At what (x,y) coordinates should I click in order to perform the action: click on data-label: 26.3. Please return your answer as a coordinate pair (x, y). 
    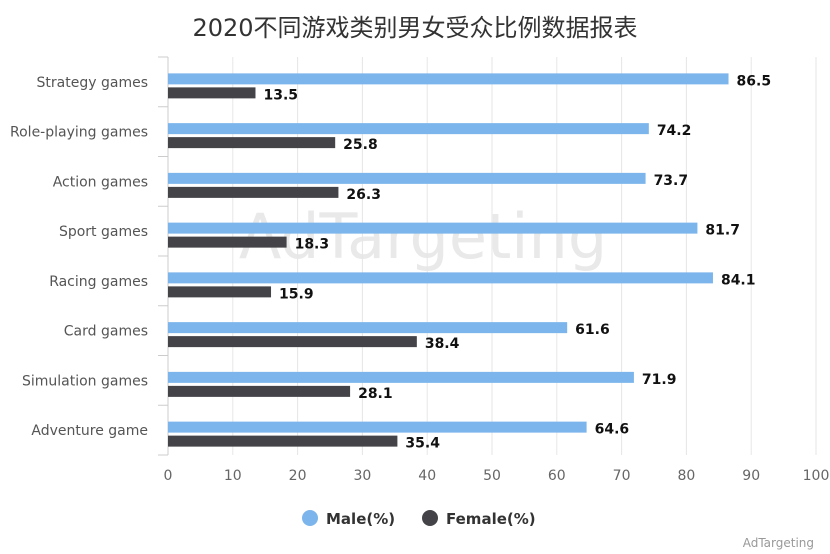
    Looking at the image, I should click on (363, 195).